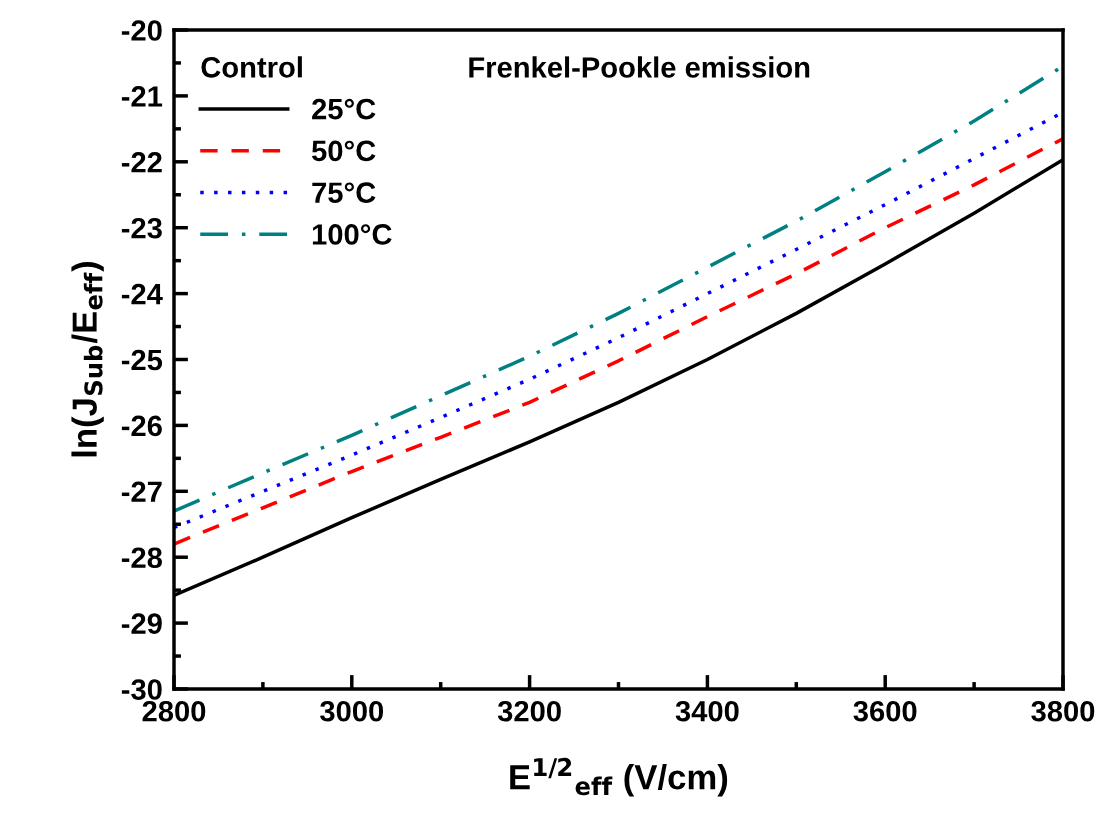  I want to click on y-axis-title: ln(J$_{Sub}$/E$_{eff}$), so click(87, 359).